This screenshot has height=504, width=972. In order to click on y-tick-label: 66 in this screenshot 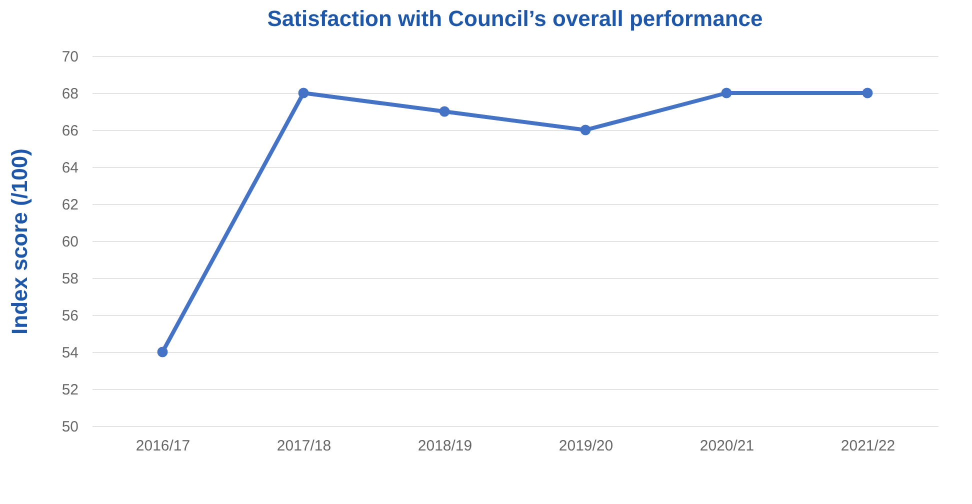, I will do `click(70, 131)`.